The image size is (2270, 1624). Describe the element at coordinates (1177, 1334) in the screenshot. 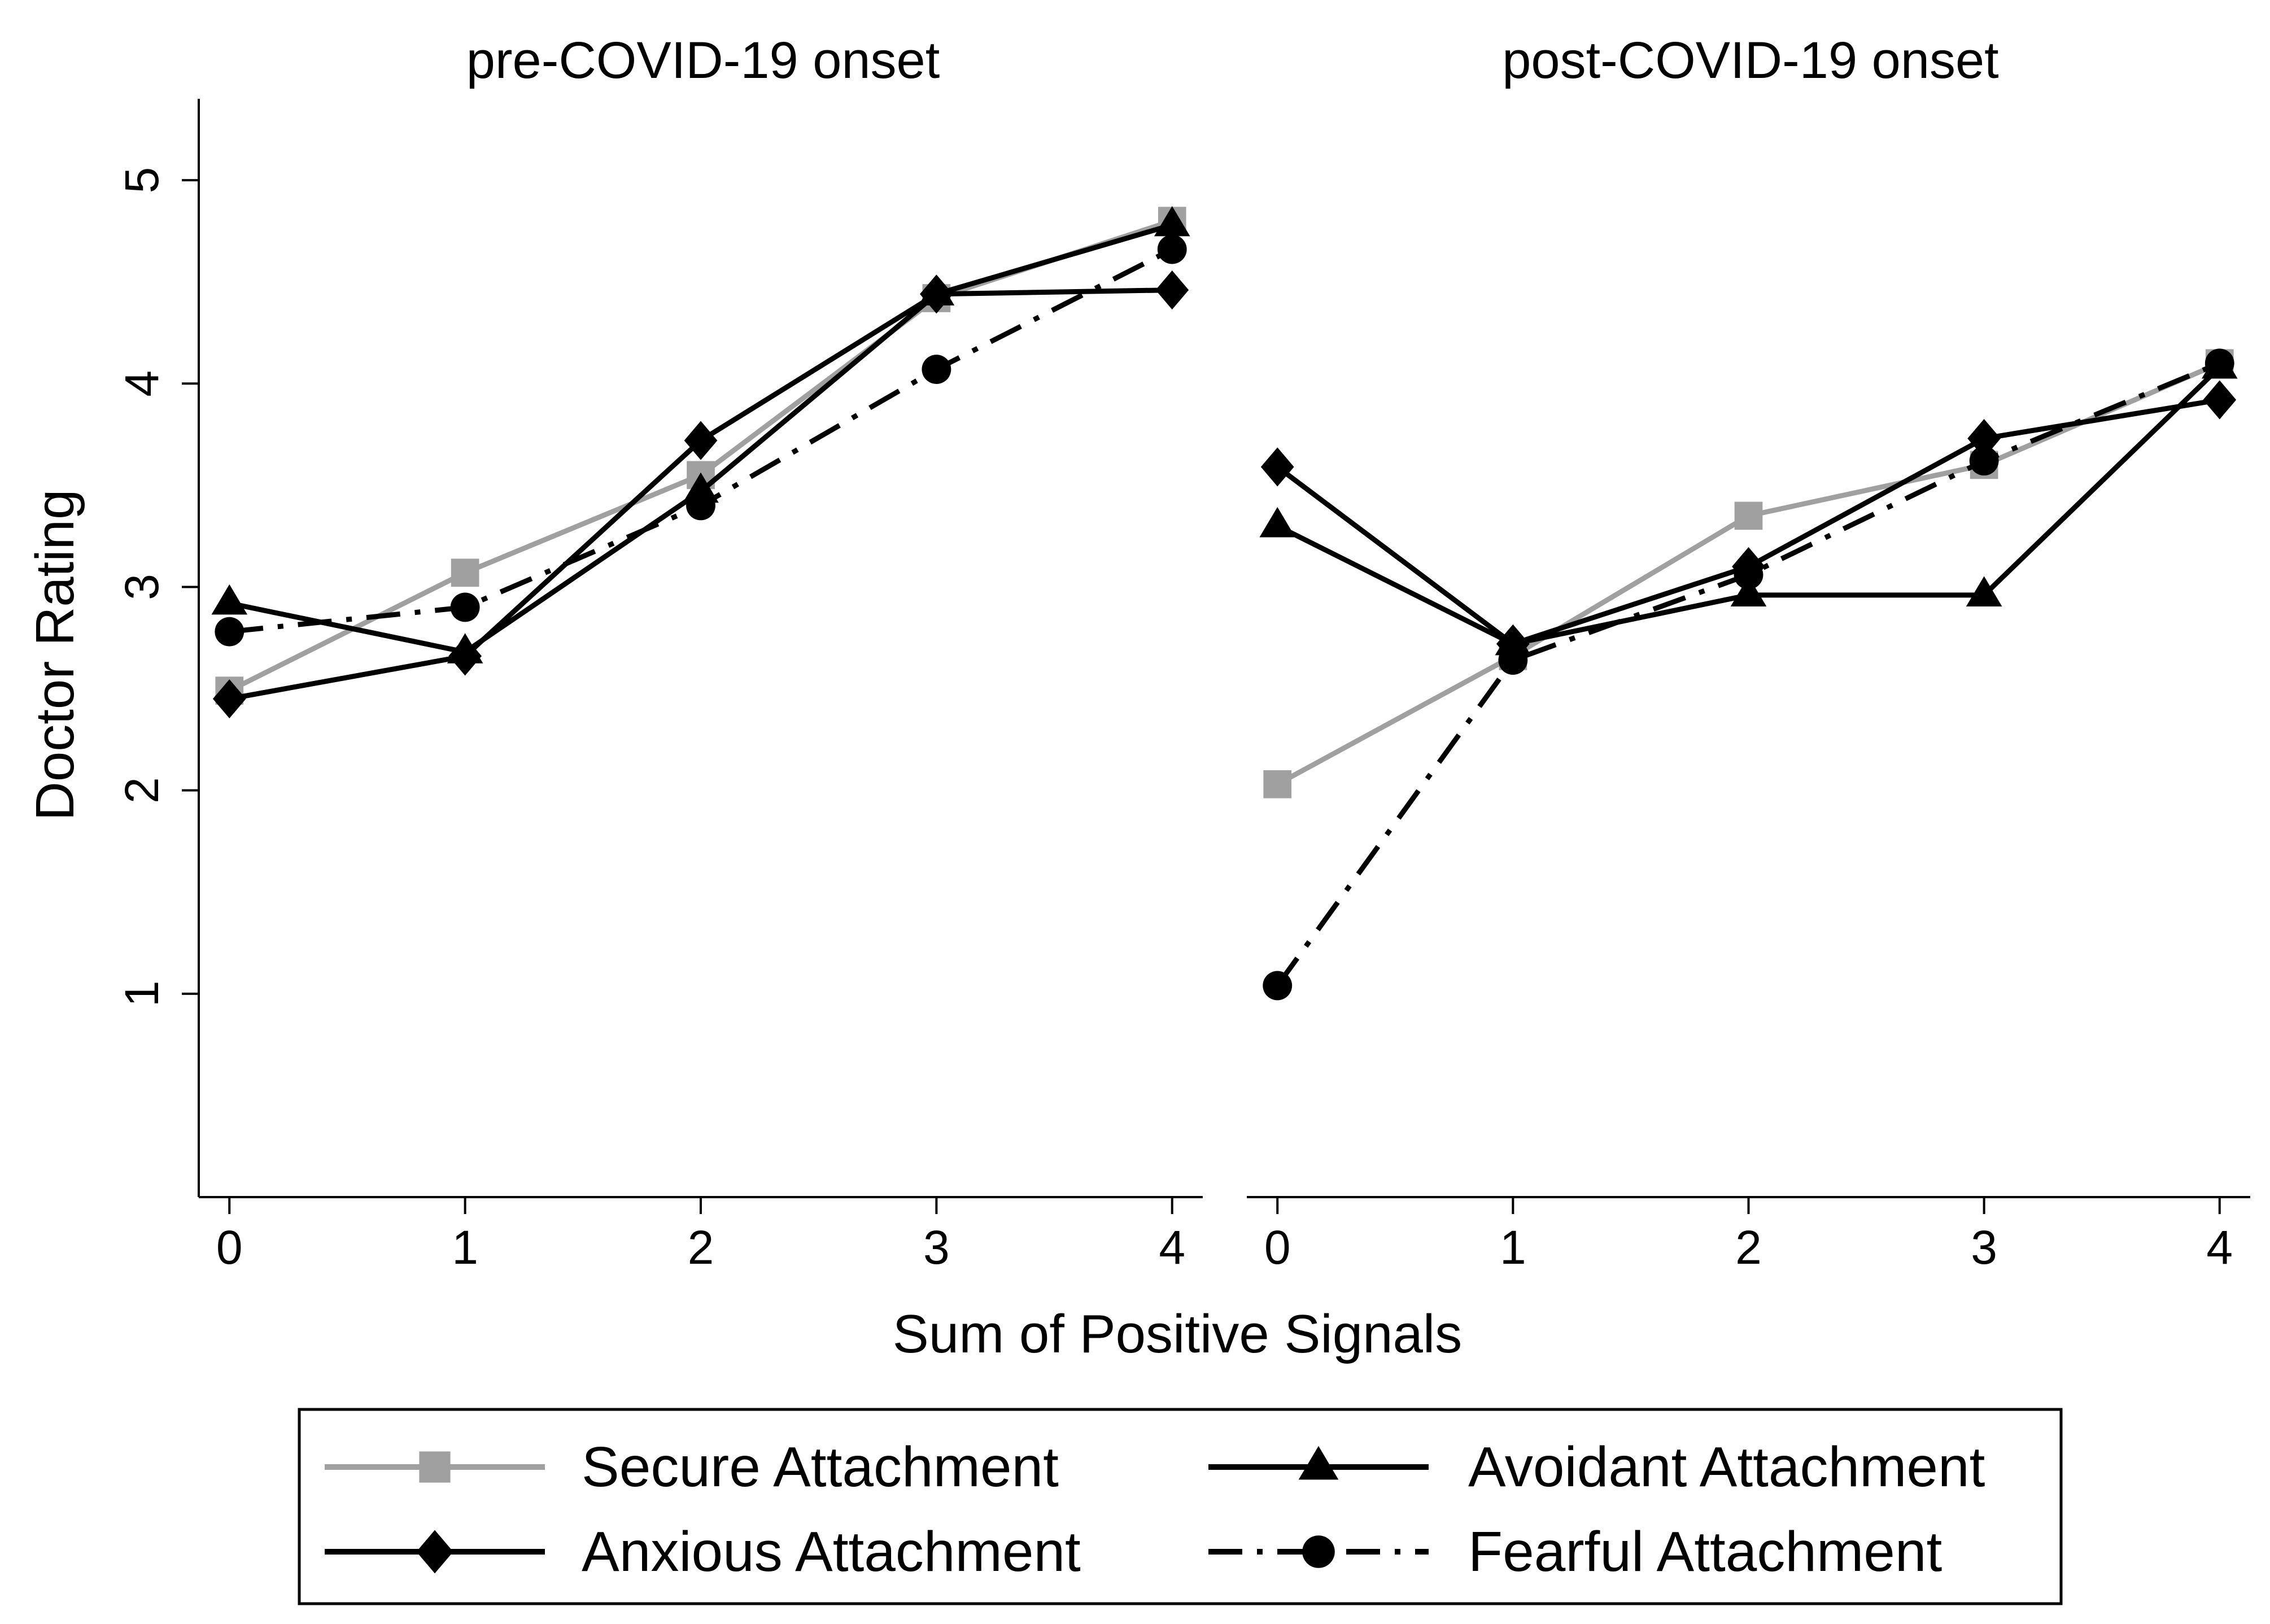

I see `x-axis-title: Sum of Positive Signals` at that location.